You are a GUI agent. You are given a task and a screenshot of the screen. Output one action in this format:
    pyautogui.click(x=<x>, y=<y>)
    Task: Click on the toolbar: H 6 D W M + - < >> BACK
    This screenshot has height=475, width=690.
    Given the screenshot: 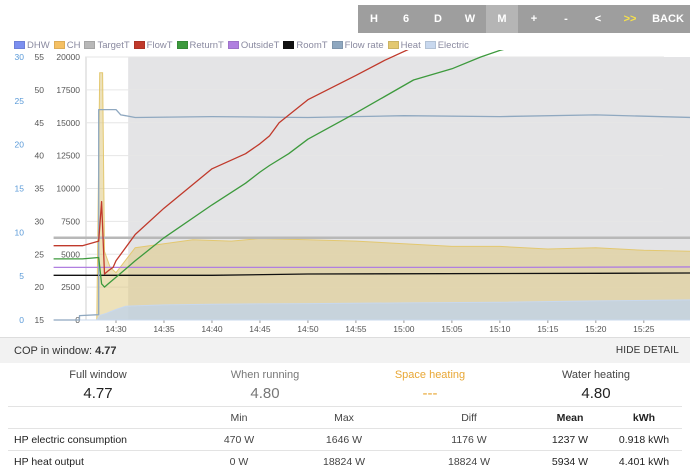 What is the action you would take?
    pyautogui.click(x=345, y=18)
    